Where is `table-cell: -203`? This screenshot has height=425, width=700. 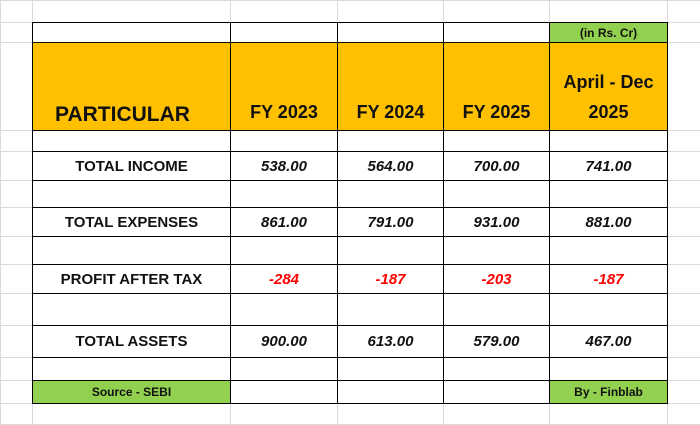 table-cell: -203 is located at coordinates (496, 279).